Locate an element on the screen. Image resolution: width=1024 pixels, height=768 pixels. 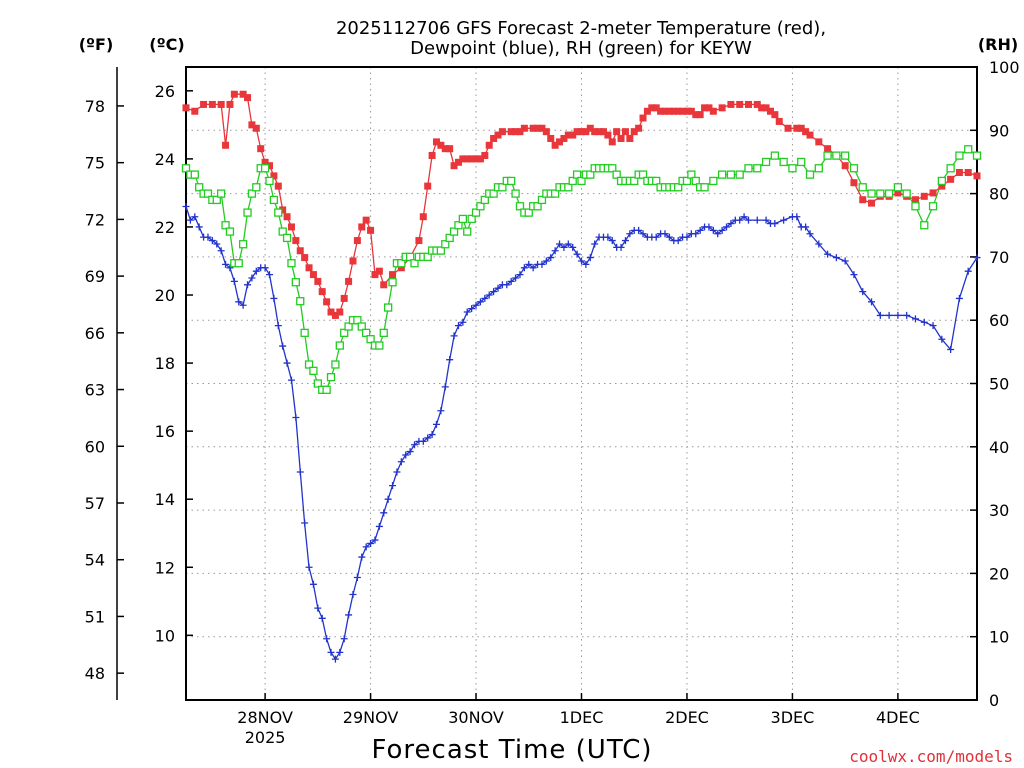
rh-tick-label: 80 is located at coordinates (999, 194).